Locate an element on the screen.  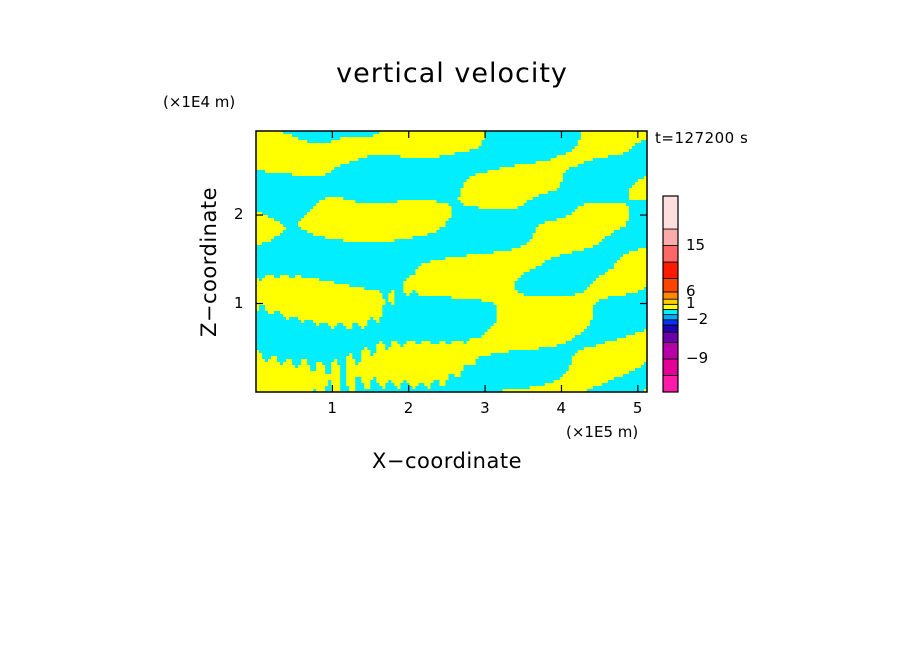
x-tick-label: 4 is located at coordinates (561, 408).